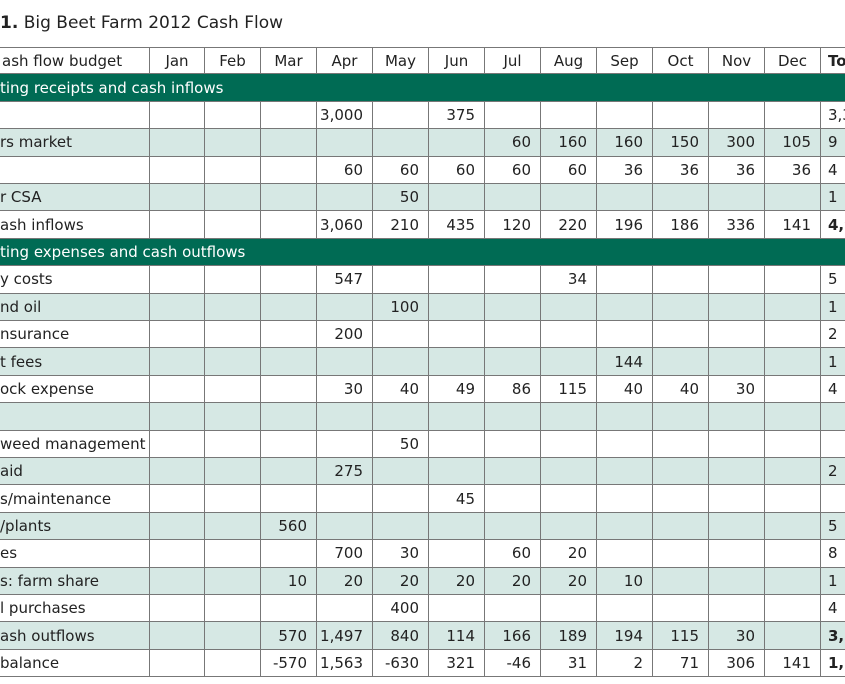  Describe the element at coordinates (689, 169) in the screenshot. I see `cell-text: 36` at that location.